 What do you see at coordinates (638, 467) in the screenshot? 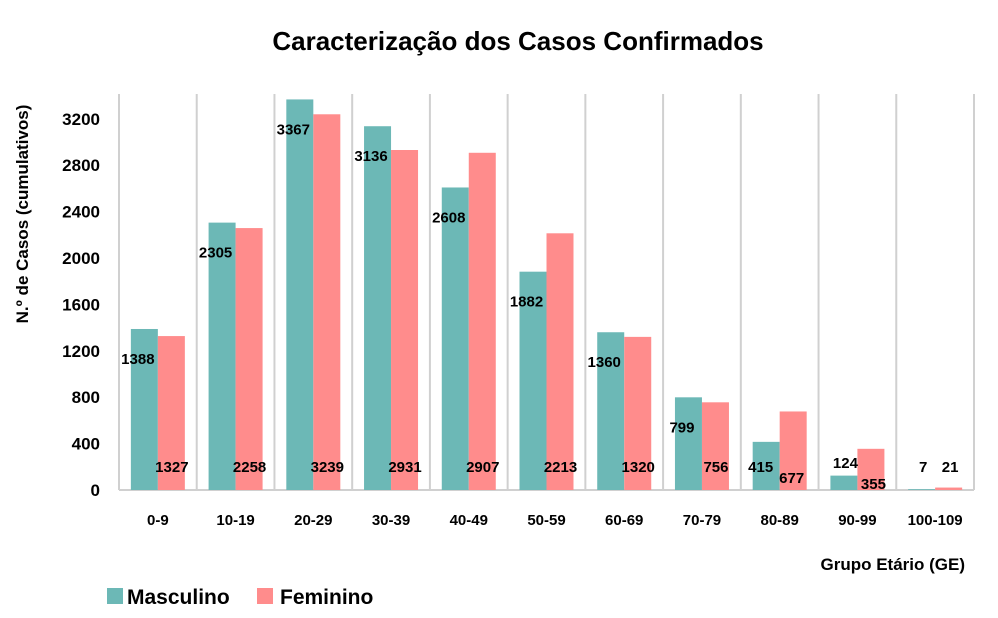
I see `data-label-feminino: 1320` at bounding box center [638, 467].